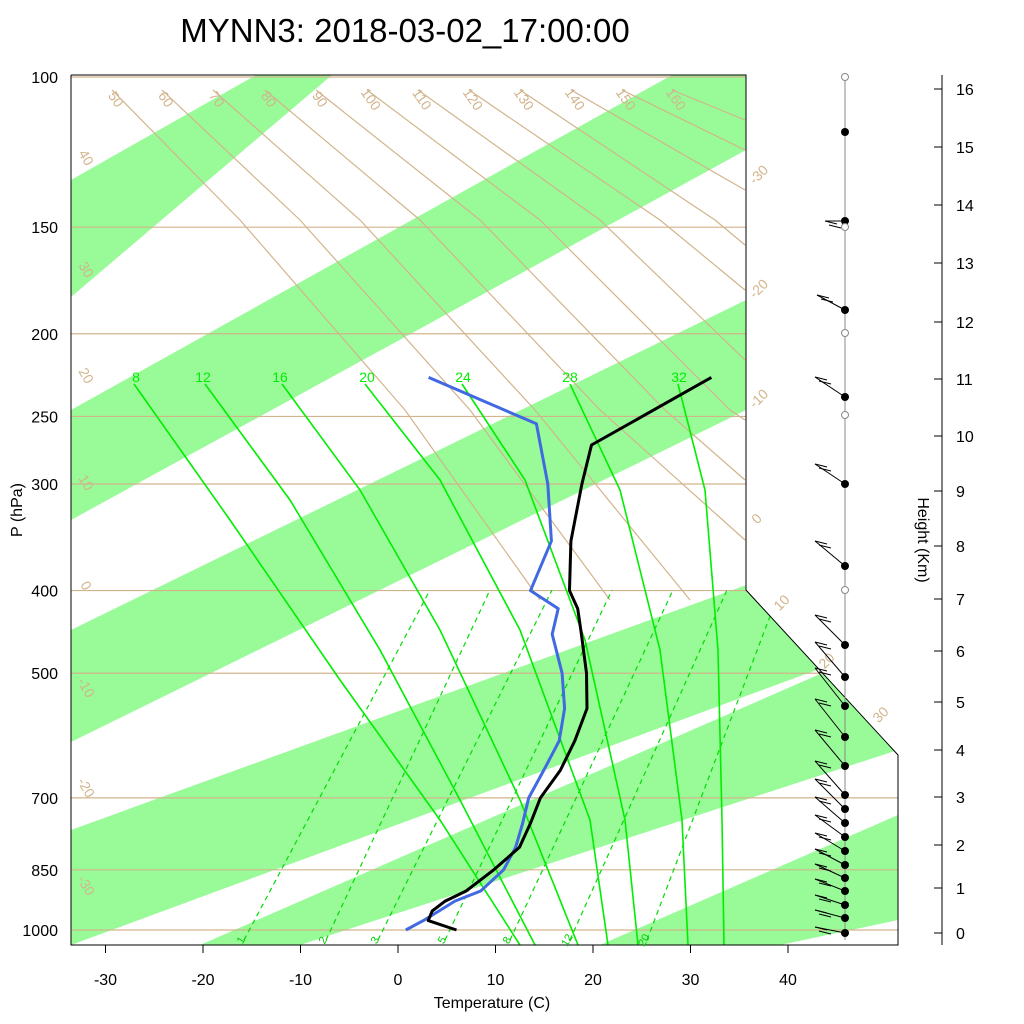  Describe the element at coordinates (44, 485) in the screenshot. I see `pressure-tick-label: 300` at that location.